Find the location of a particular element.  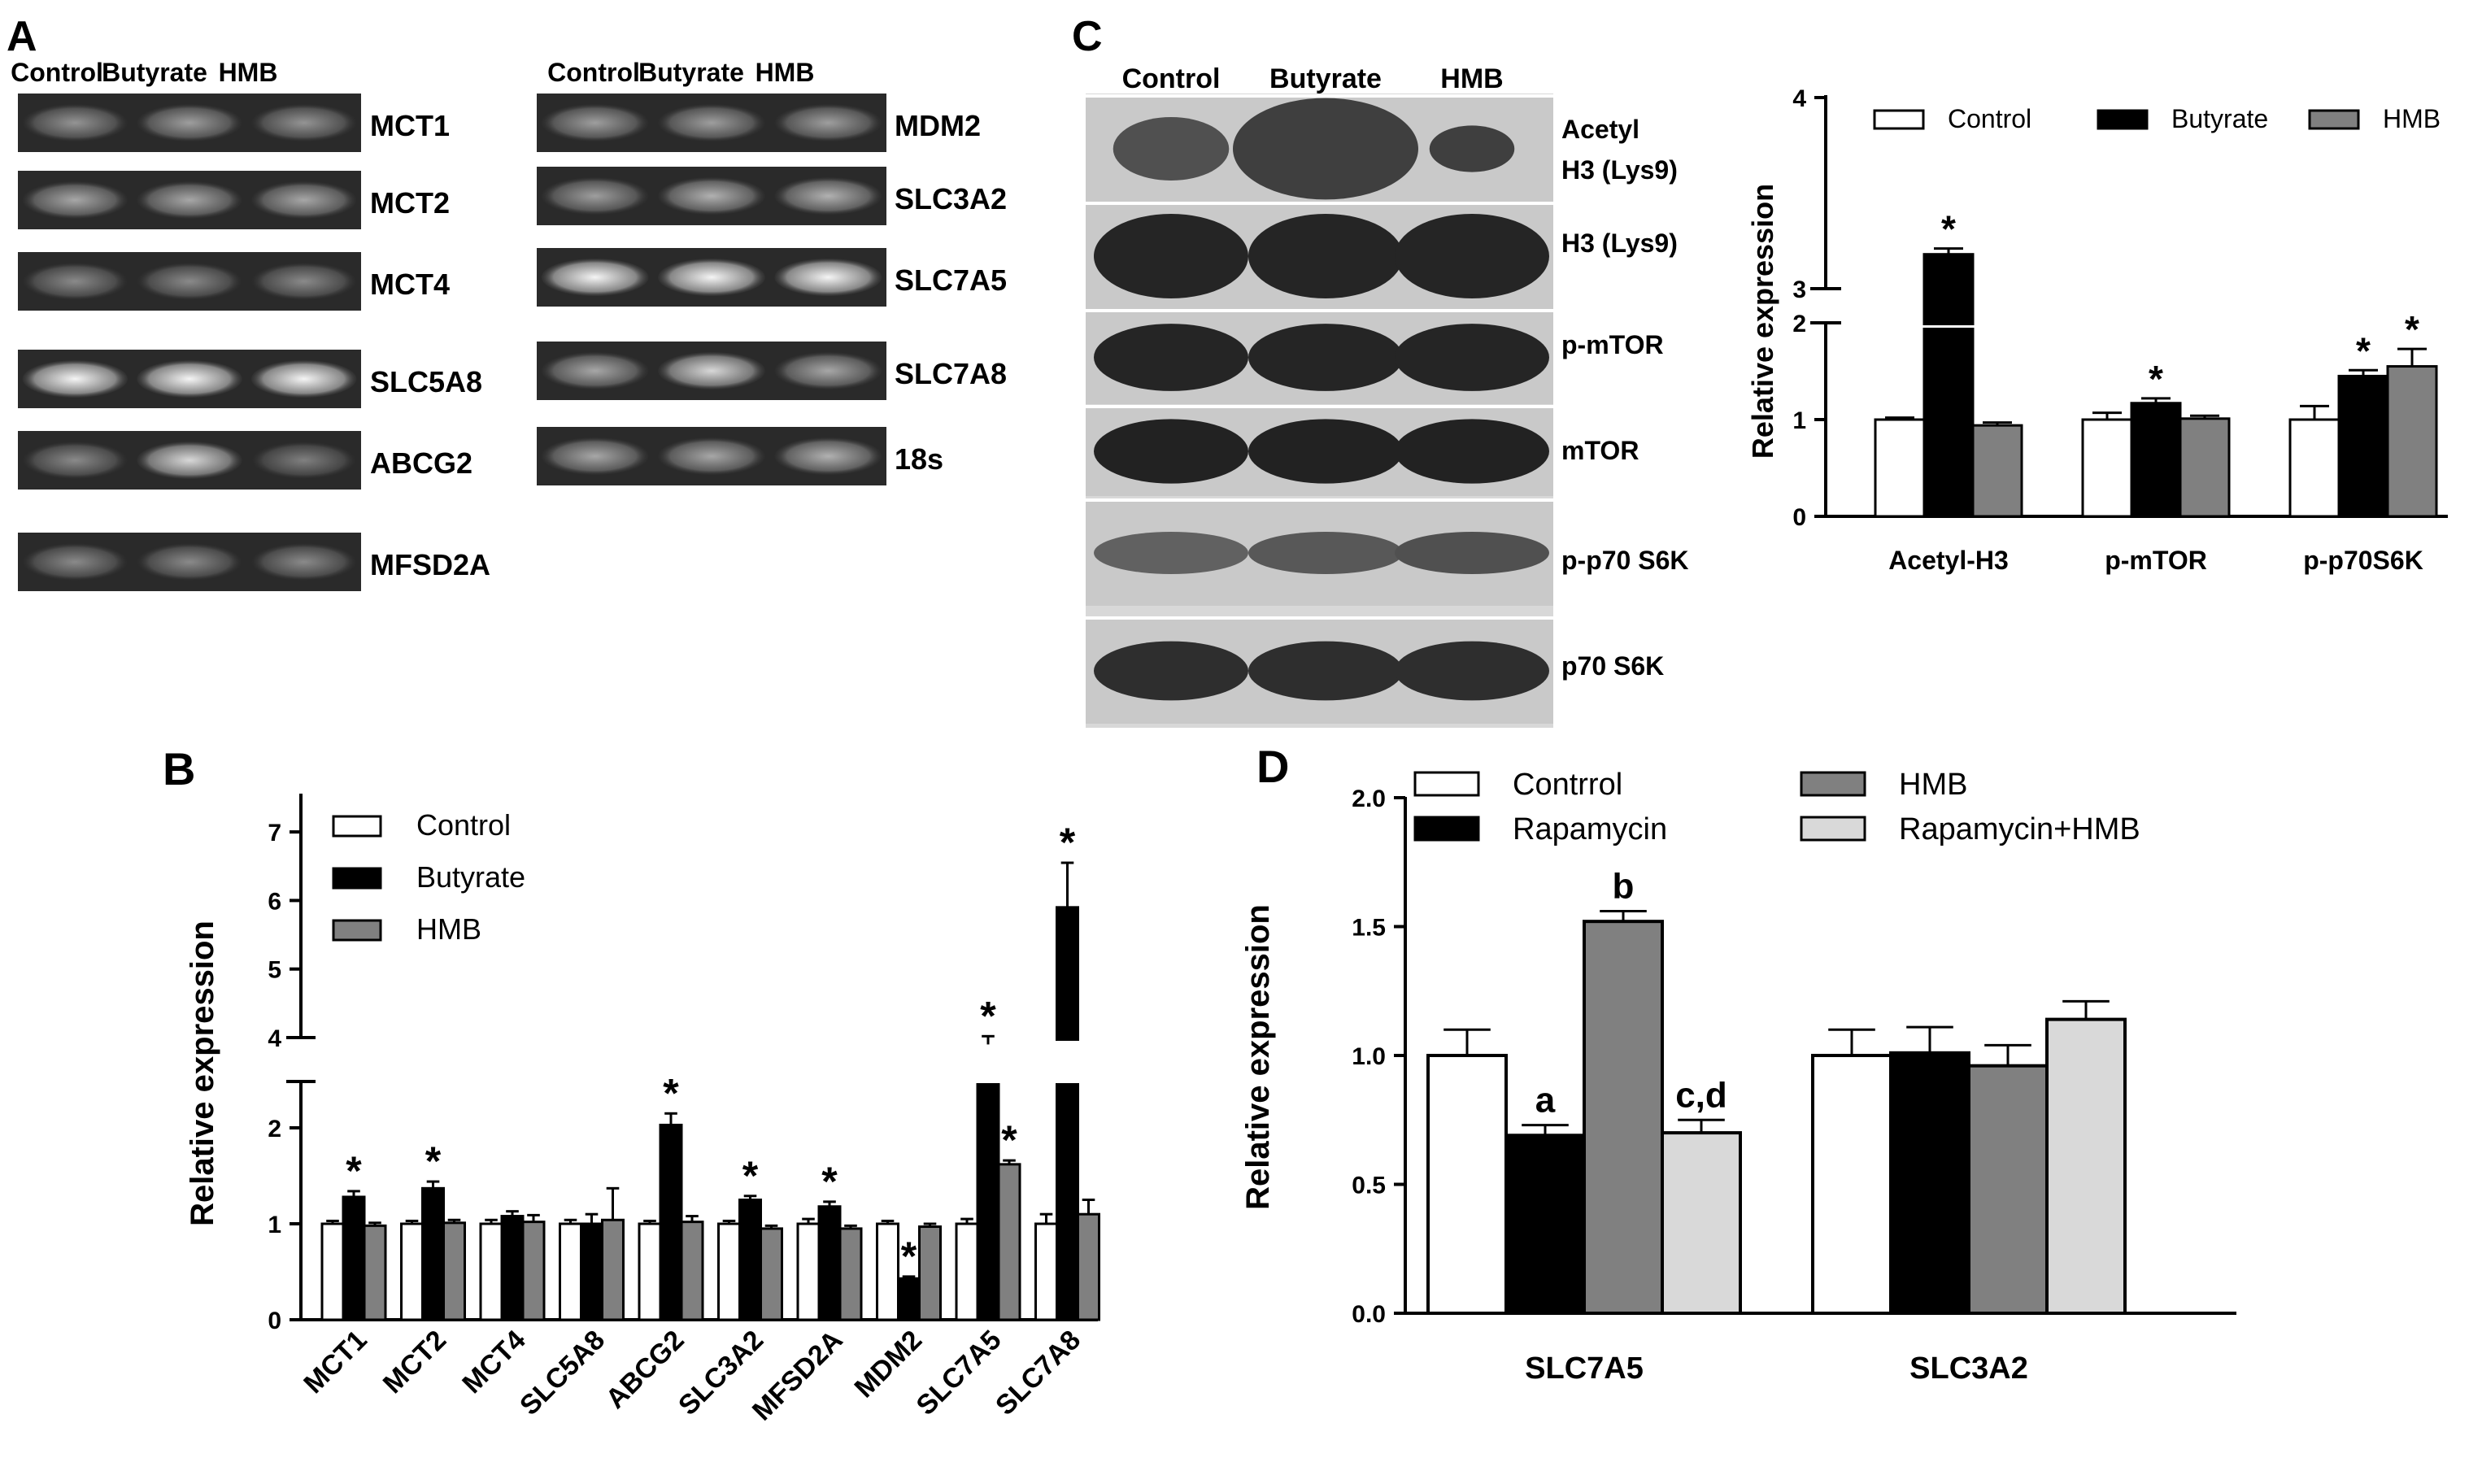

blot-row-label-line: H3 (Lys9) is located at coordinates (1619, 170).